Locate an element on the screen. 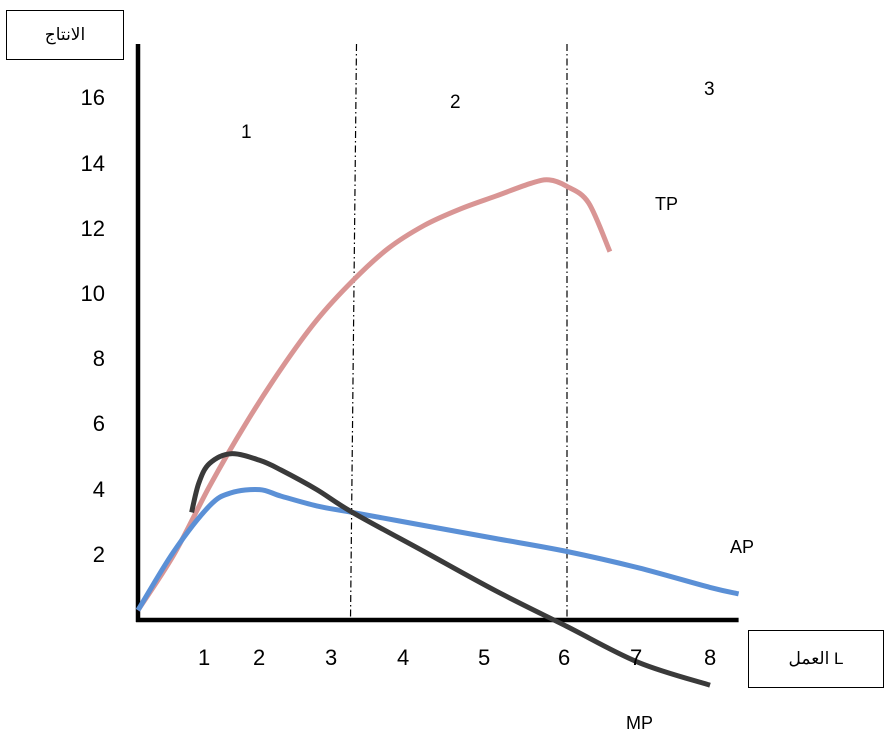  y-tick-label-8: 8 is located at coordinates (98, 359).